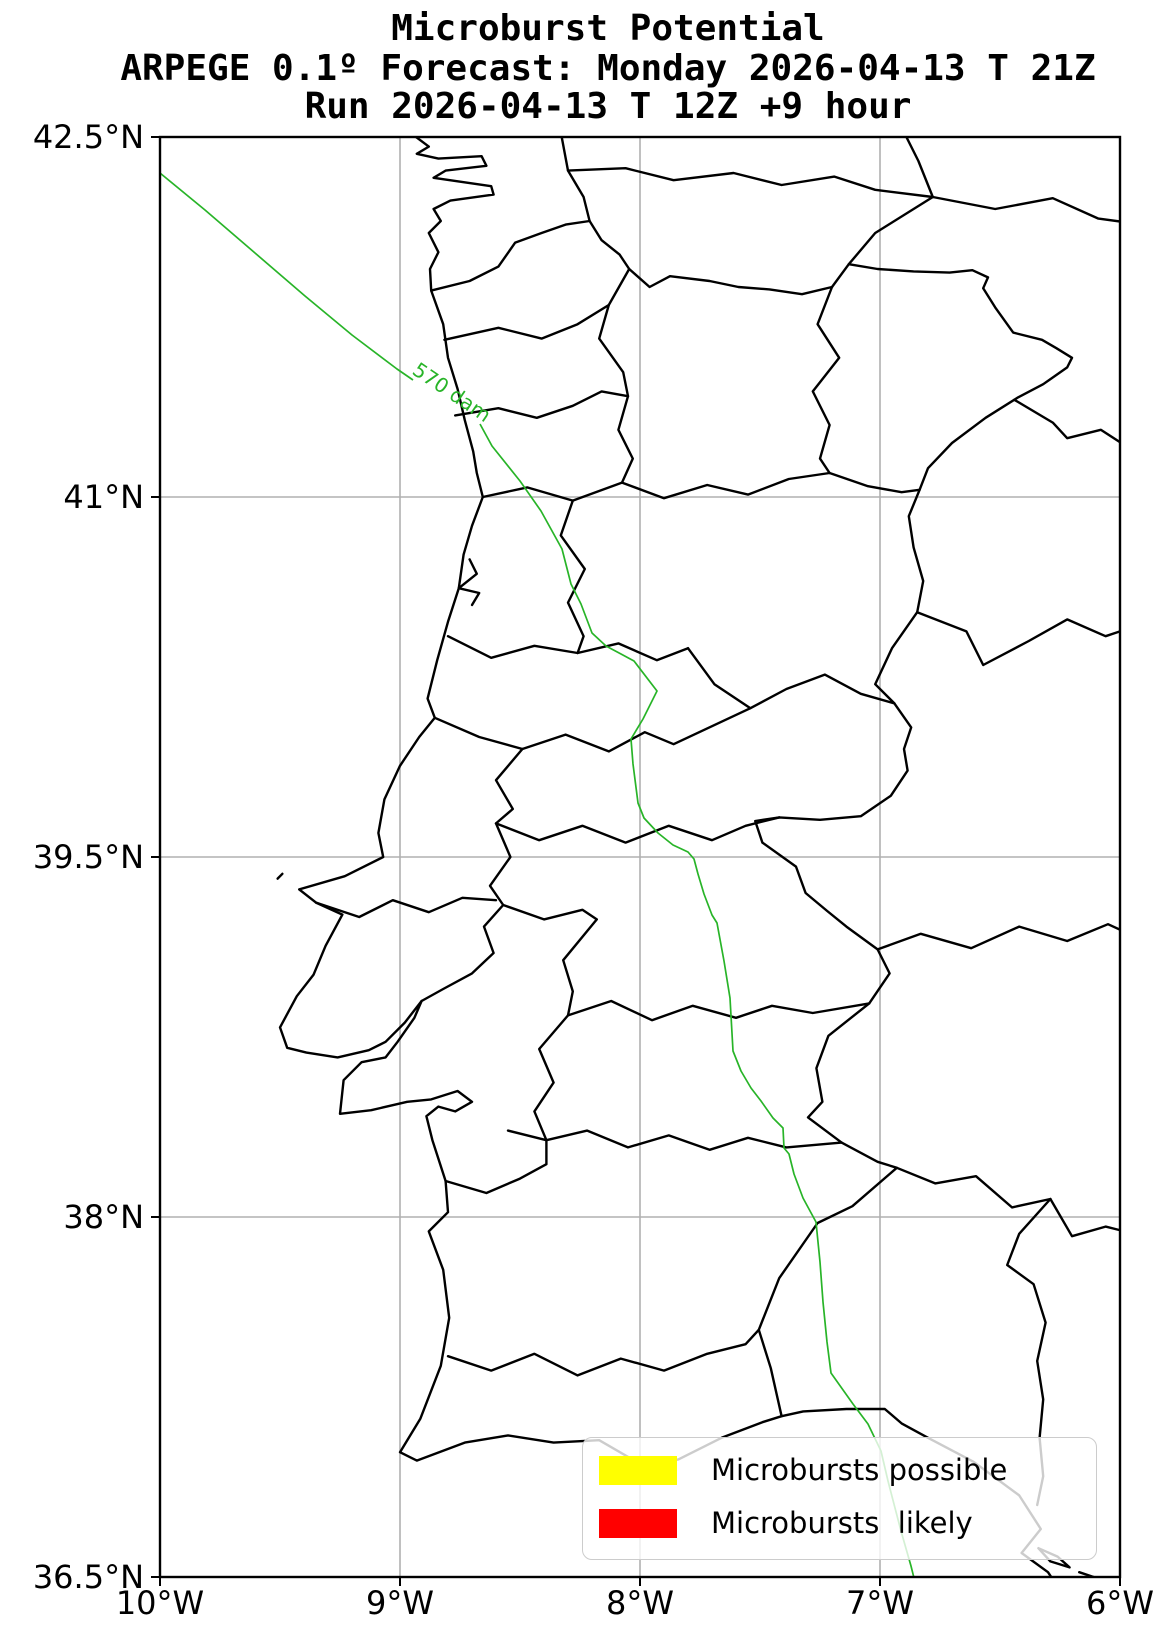  I want to click on map-line-es-pontevedra-ourense, so click(575, 180).